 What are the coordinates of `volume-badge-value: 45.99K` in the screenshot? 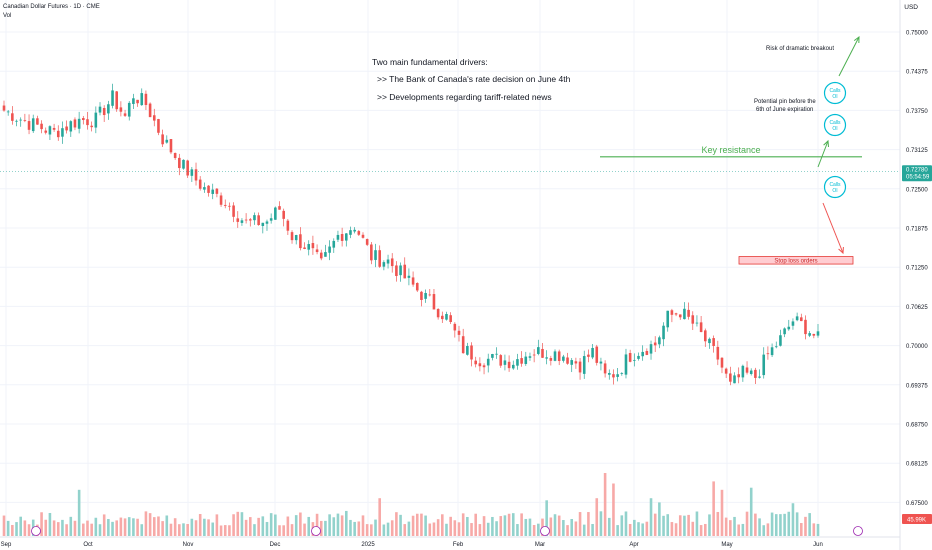 It's located at (916, 521).